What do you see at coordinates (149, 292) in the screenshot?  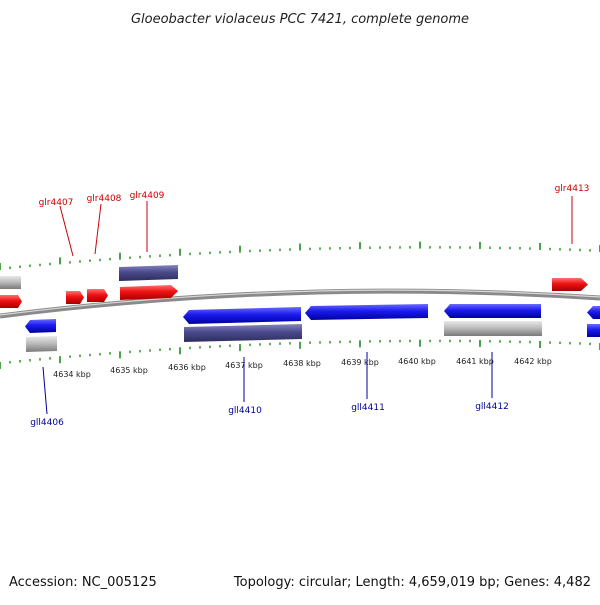 I see `gene-glr4409` at bounding box center [149, 292].